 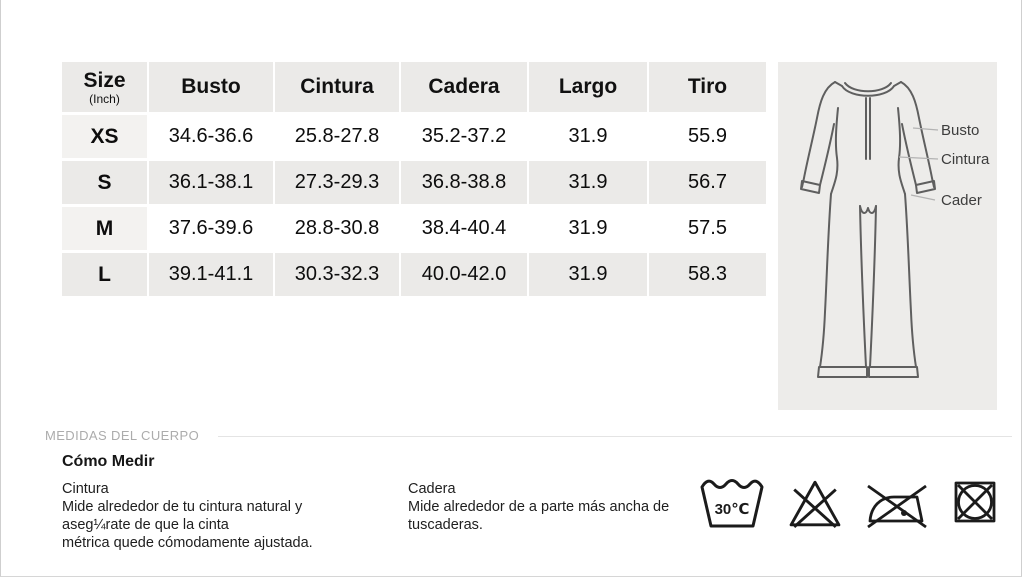 I want to click on garment-diagram-panel: Busto Cintura Cader, so click(x=887, y=236).